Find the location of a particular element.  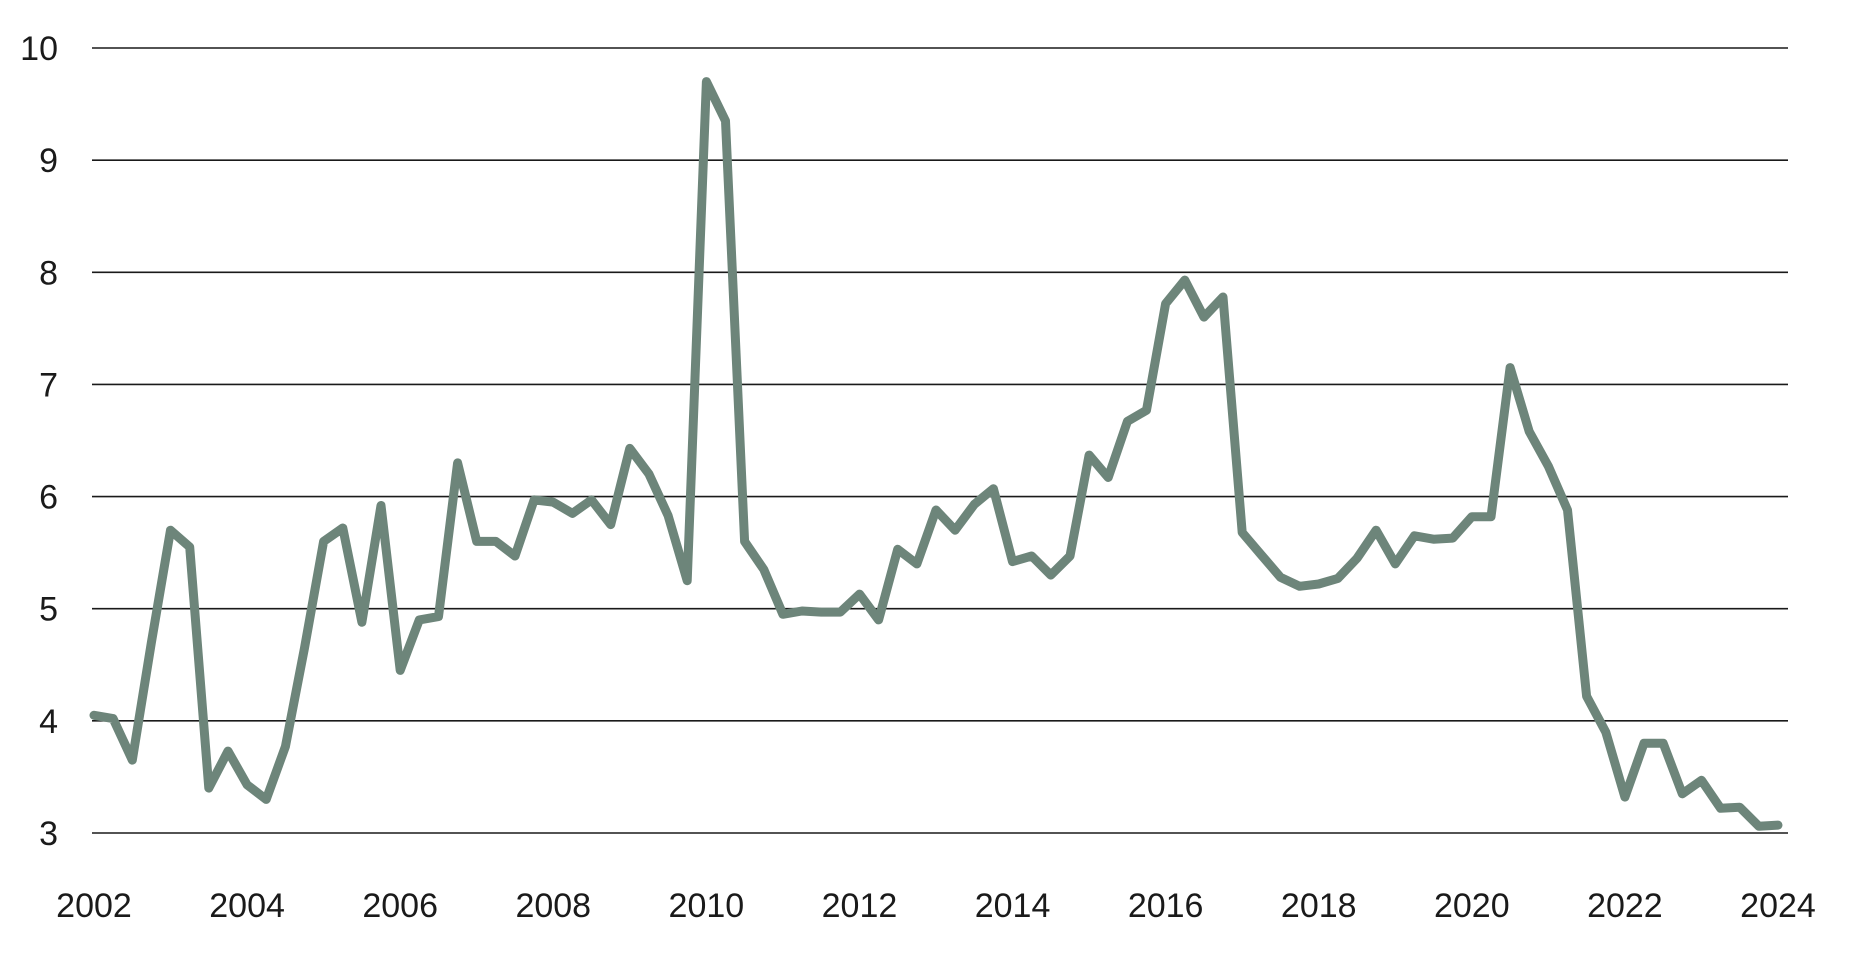

x-tick-label: 2008 is located at coordinates (553, 906).